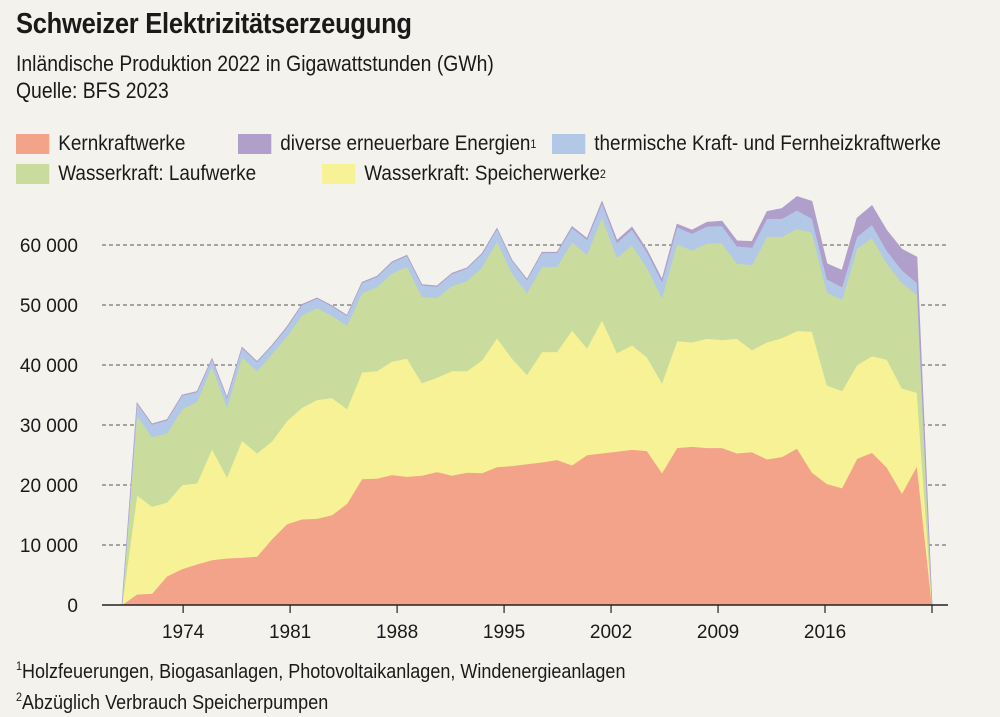 Image resolution: width=1000 pixels, height=717 pixels. I want to click on y-tick-label-30000: 30 000, so click(49, 426).